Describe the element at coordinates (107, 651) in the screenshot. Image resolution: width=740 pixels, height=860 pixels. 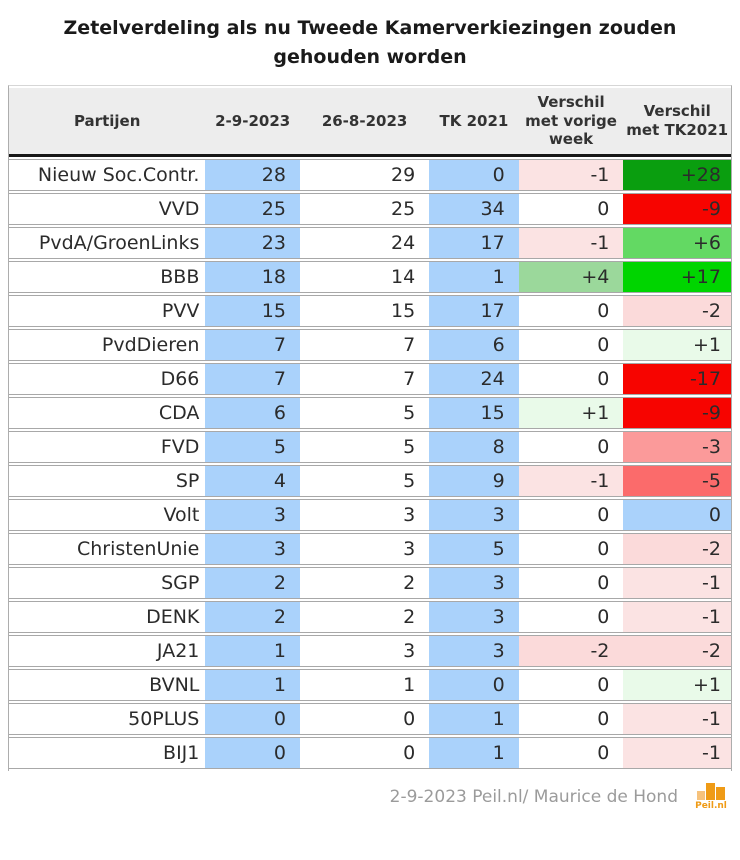
I see `party-cell: JA21` at that location.